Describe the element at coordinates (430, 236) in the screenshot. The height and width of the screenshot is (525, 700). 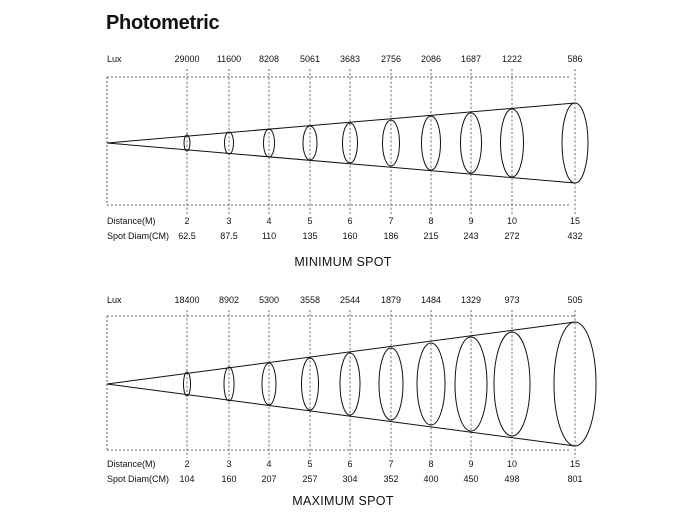
I see `spot-diam-value: 215` at that location.